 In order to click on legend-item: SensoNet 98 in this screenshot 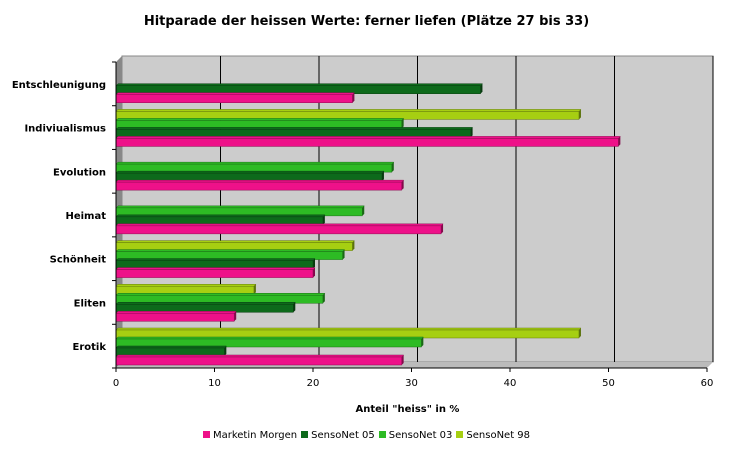, I will do `click(493, 435)`.